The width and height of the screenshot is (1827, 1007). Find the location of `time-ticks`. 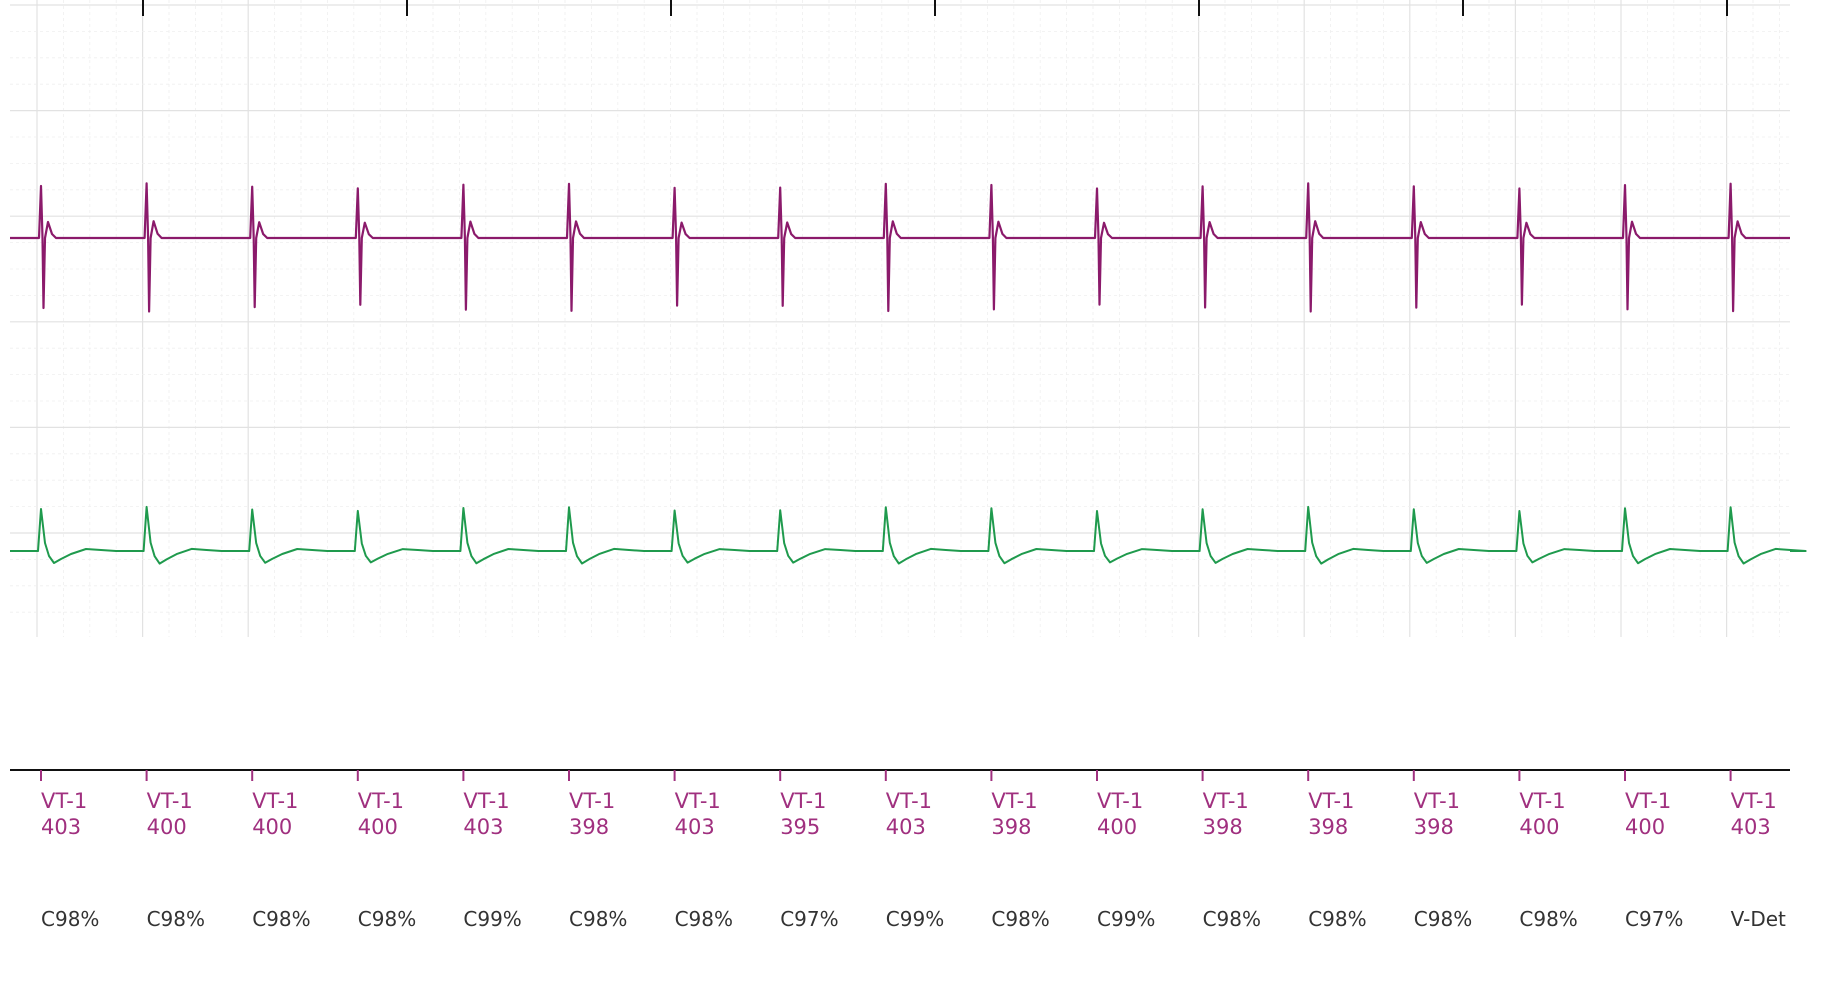

time-ticks is located at coordinates (935, 8).